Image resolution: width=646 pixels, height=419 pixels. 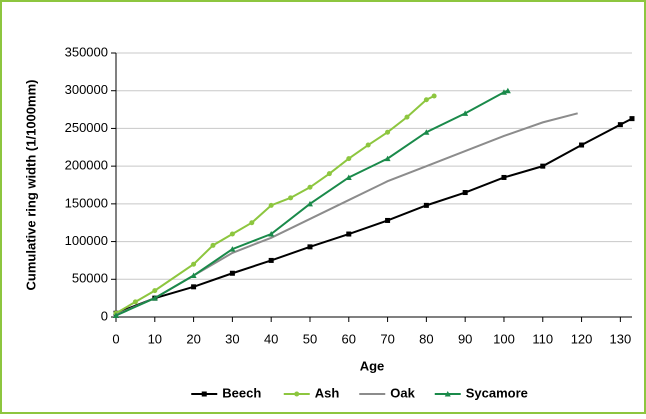 What do you see at coordinates (387, 338) in the screenshot?
I see `x-tick-label: 70` at bounding box center [387, 338].